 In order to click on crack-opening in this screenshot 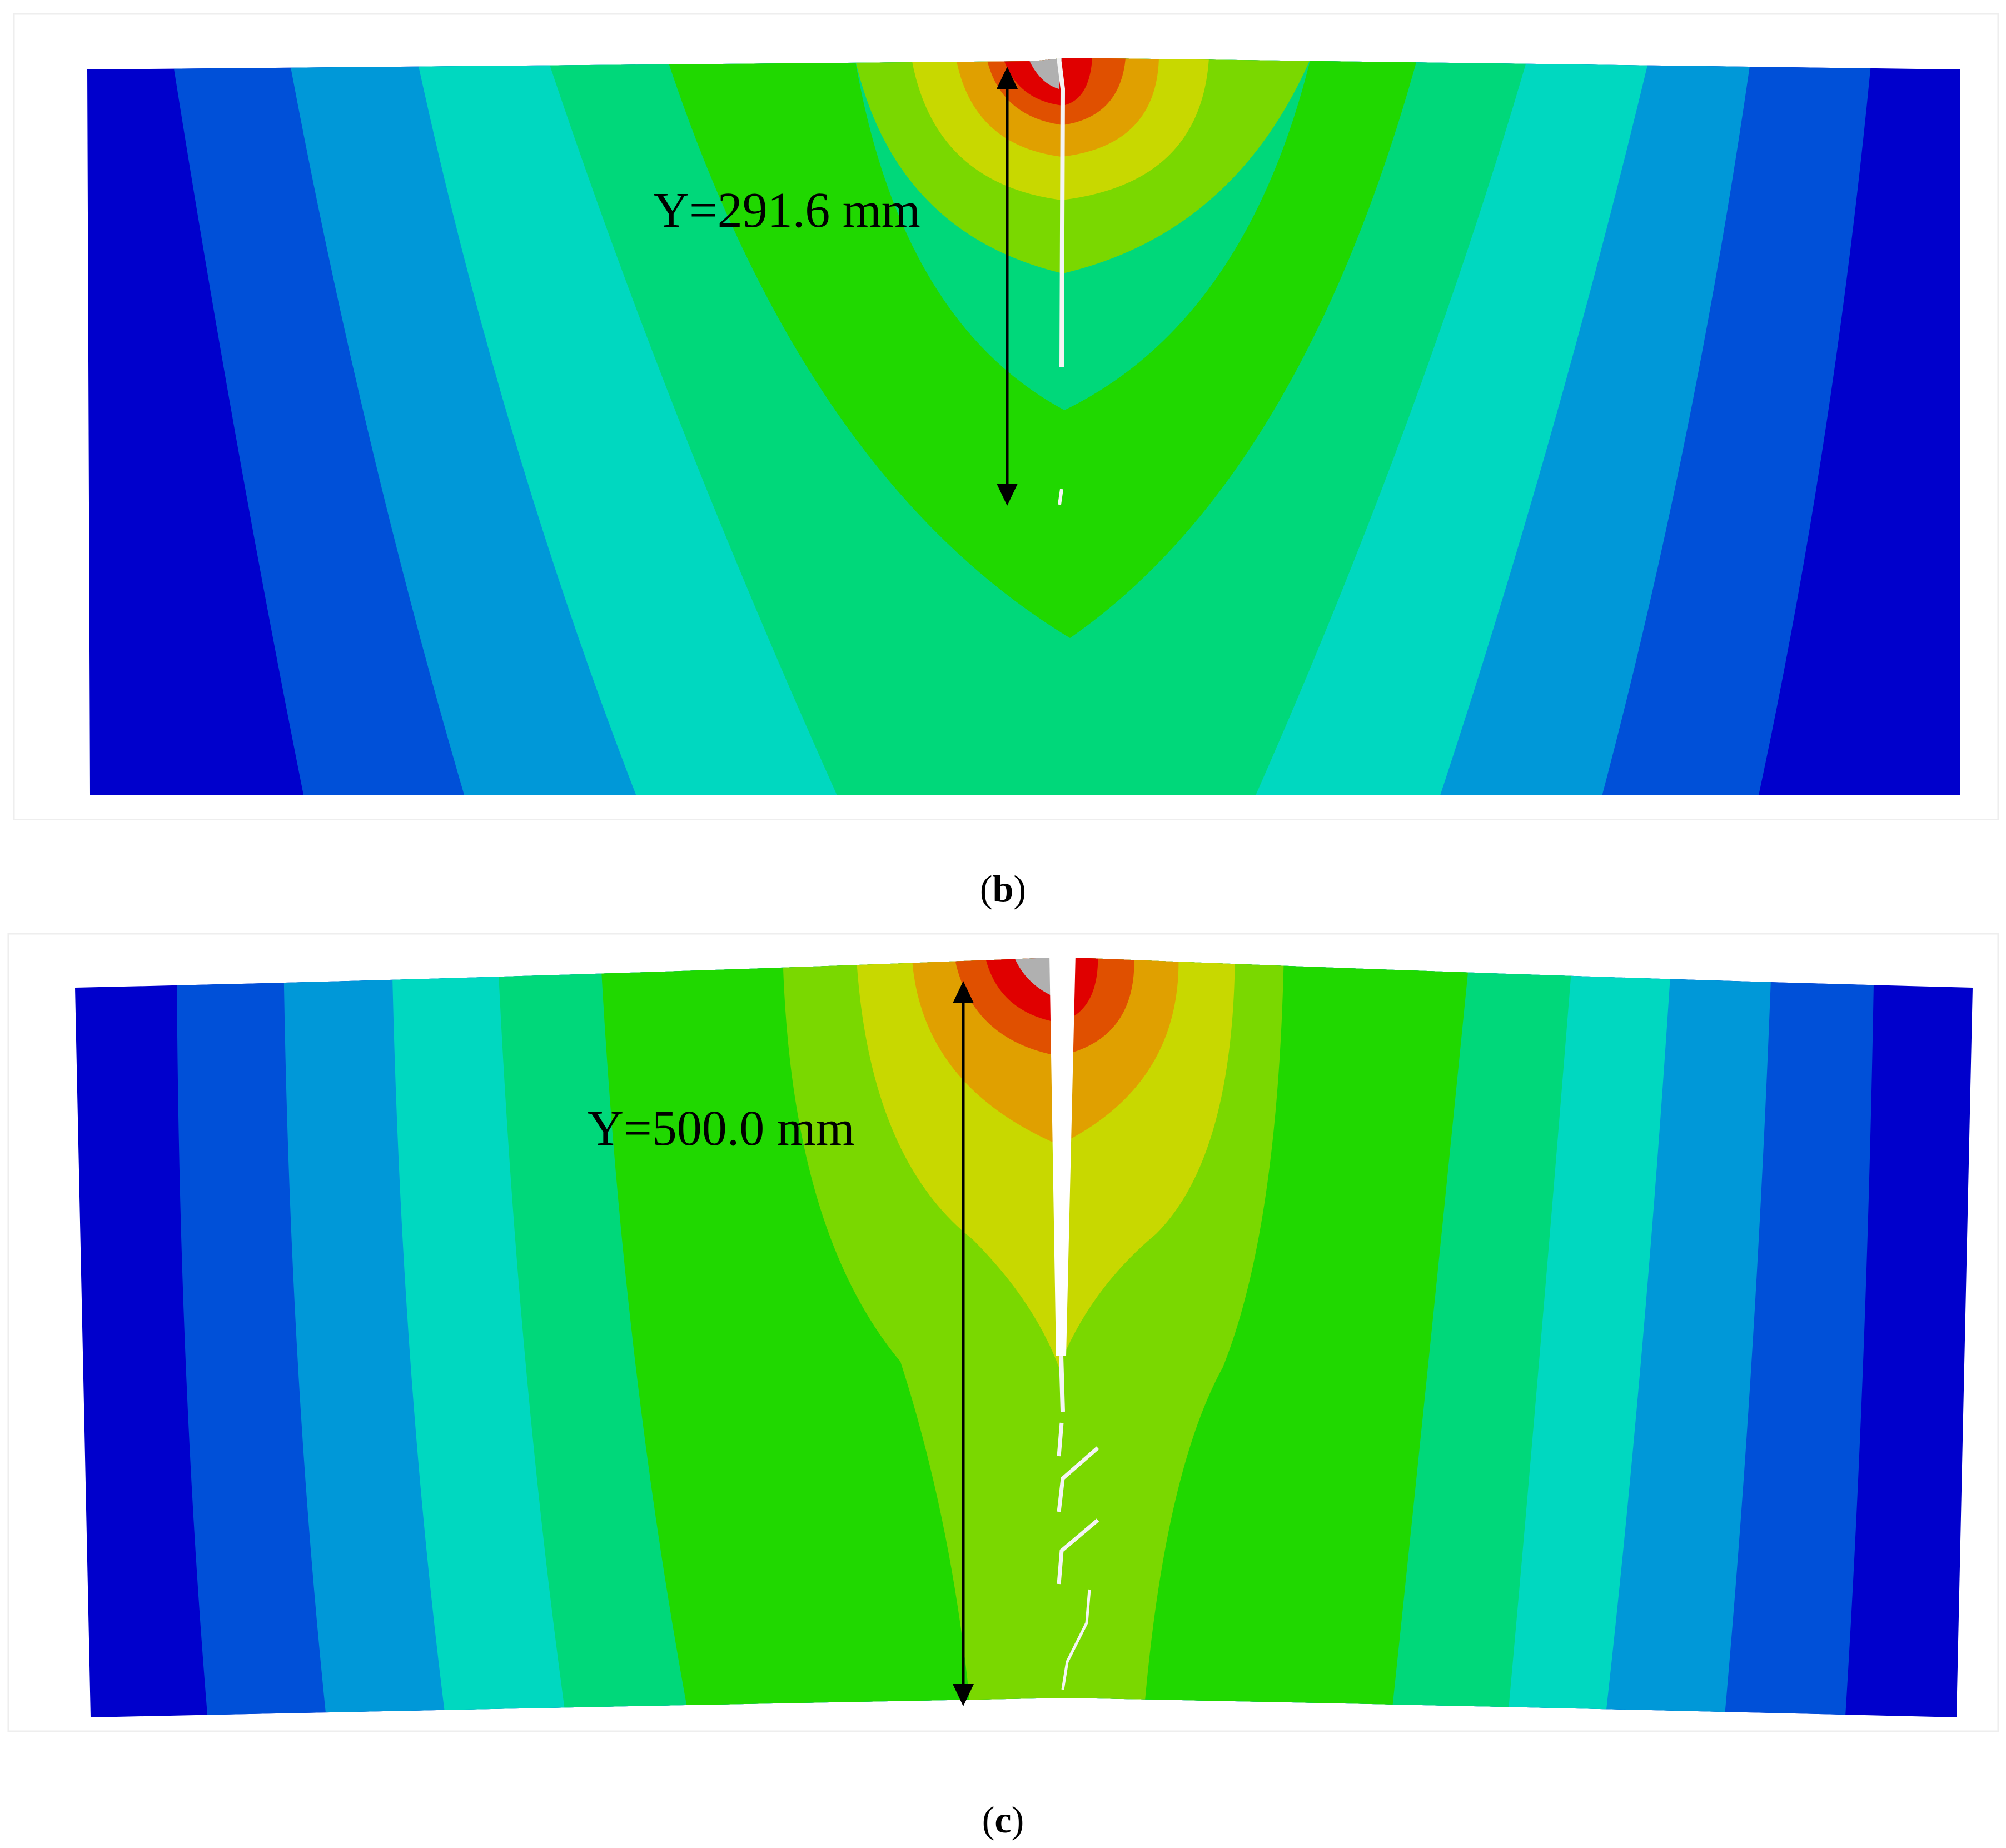, I will do `click(1062, 1154)`.